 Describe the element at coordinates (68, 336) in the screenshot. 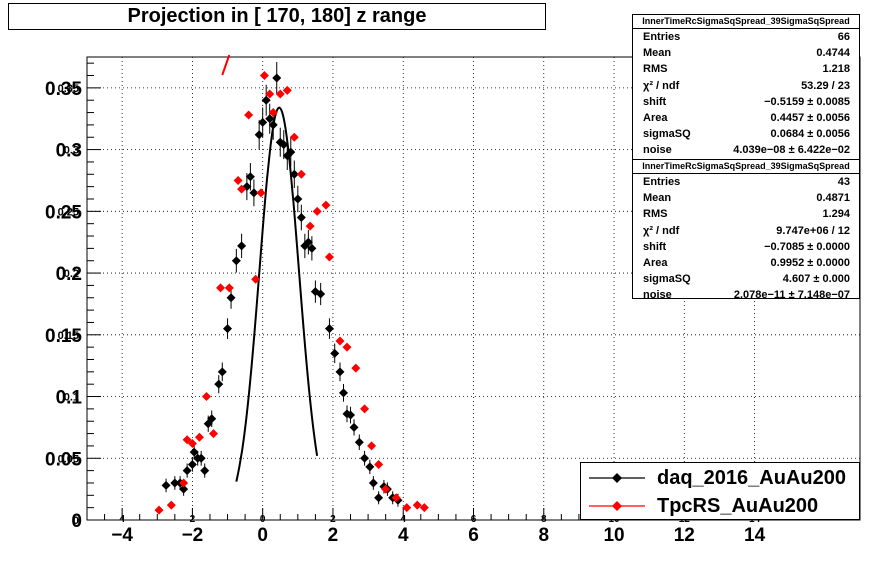

I see `y-tick-label-secondary: 0.15` at that location.